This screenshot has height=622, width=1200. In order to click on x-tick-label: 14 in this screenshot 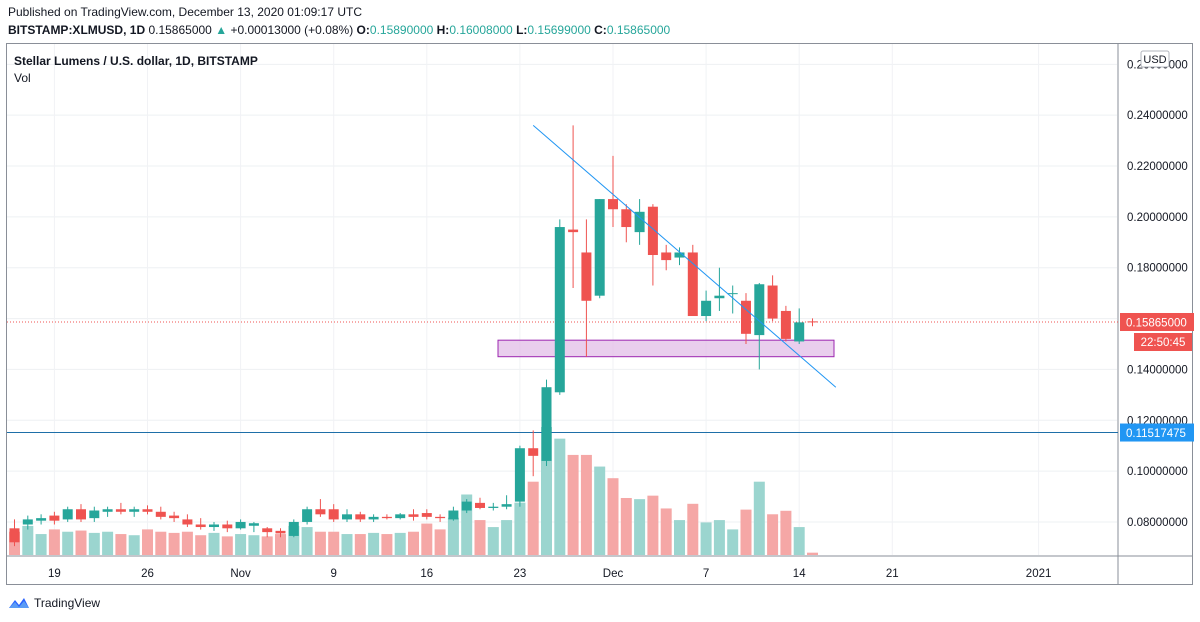, I will do `click(799, 574)`.